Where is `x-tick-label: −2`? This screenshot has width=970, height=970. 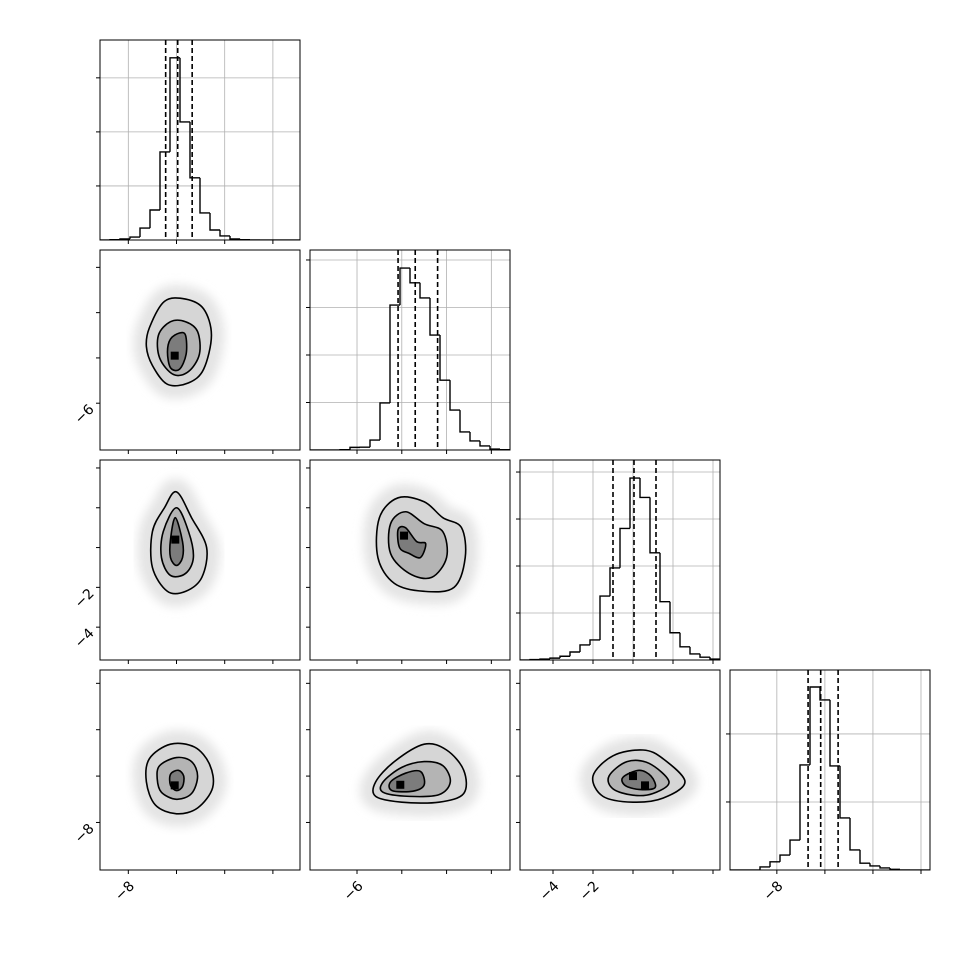
x-tick-label: −2 is located at coordinates (590, 891).